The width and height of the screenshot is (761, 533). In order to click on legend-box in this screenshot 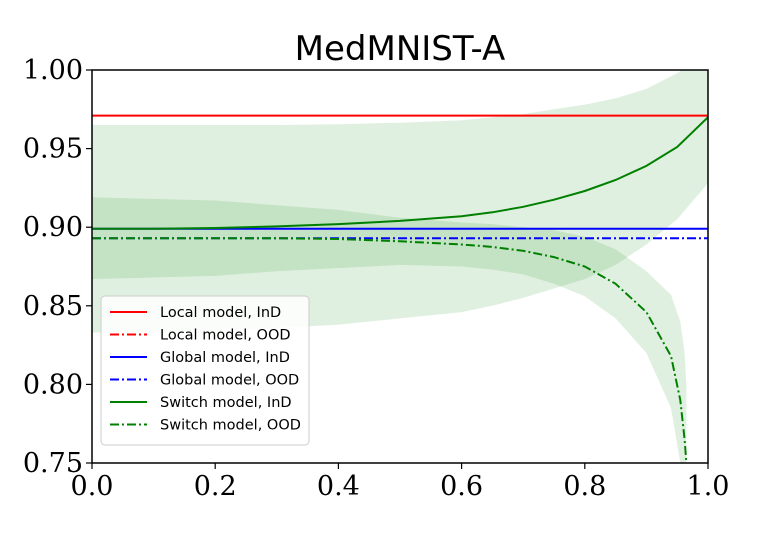, I will do `click(205, 370)`.